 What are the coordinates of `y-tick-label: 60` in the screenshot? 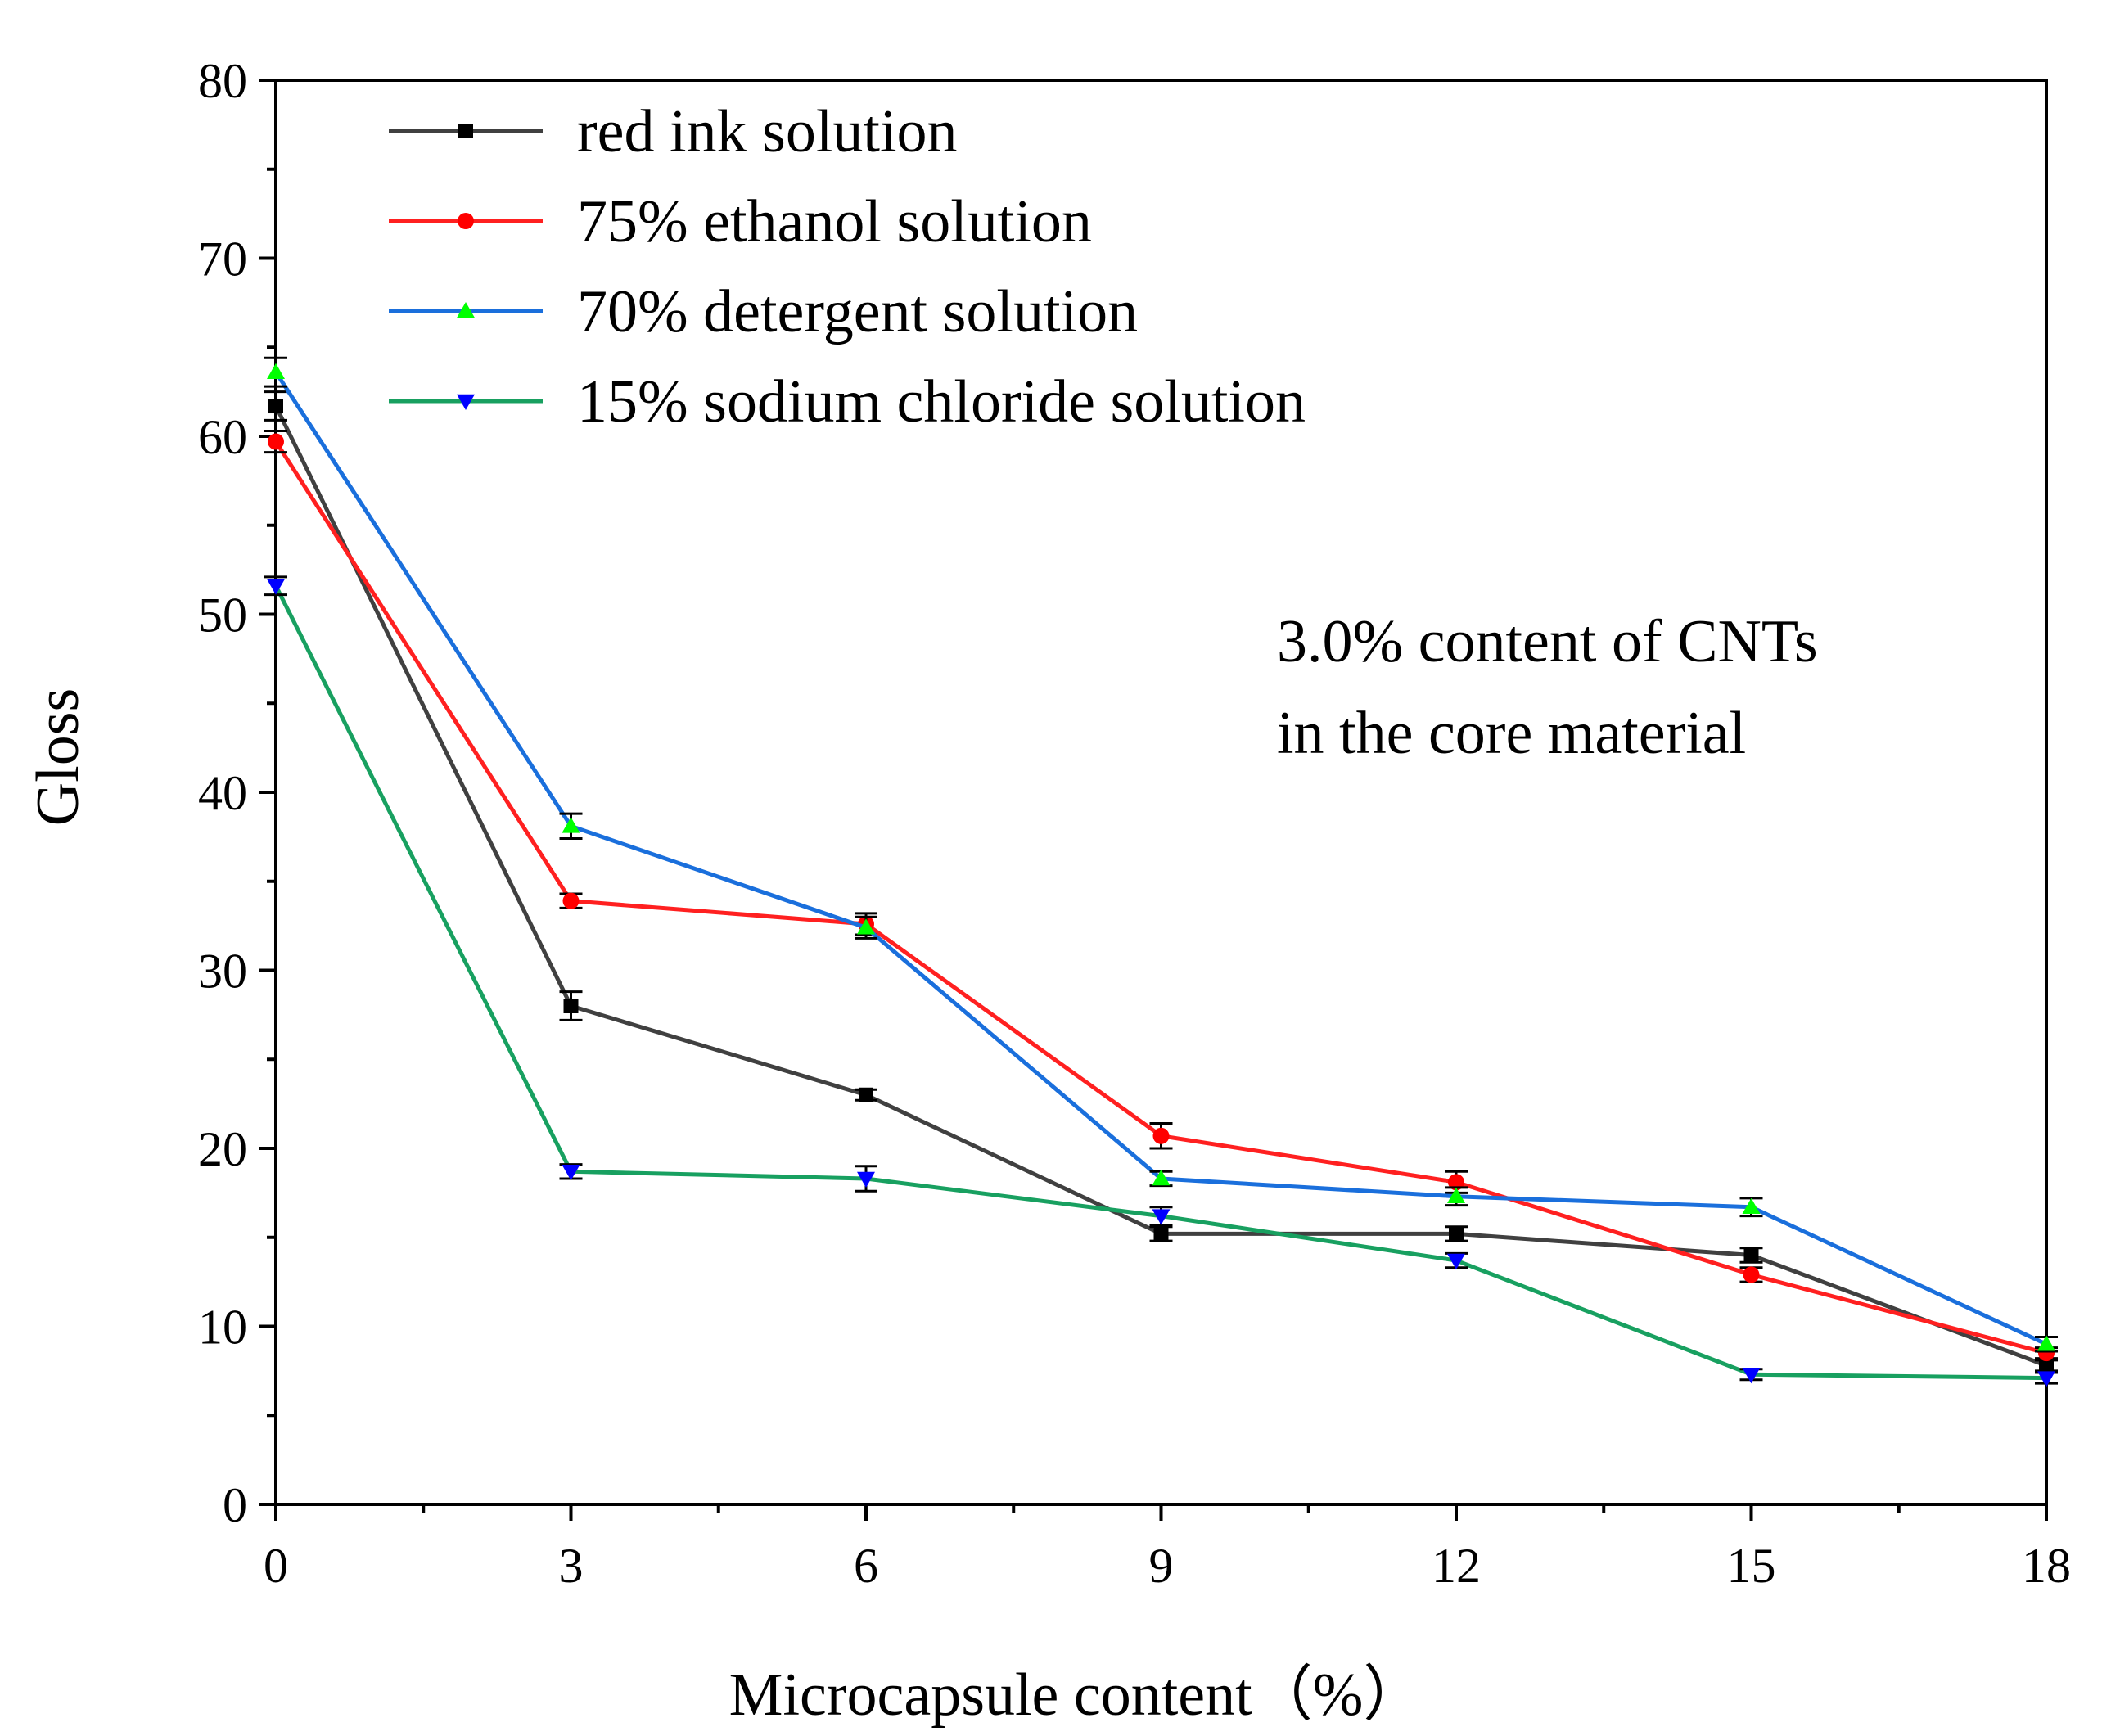 It's located at (222, 437).